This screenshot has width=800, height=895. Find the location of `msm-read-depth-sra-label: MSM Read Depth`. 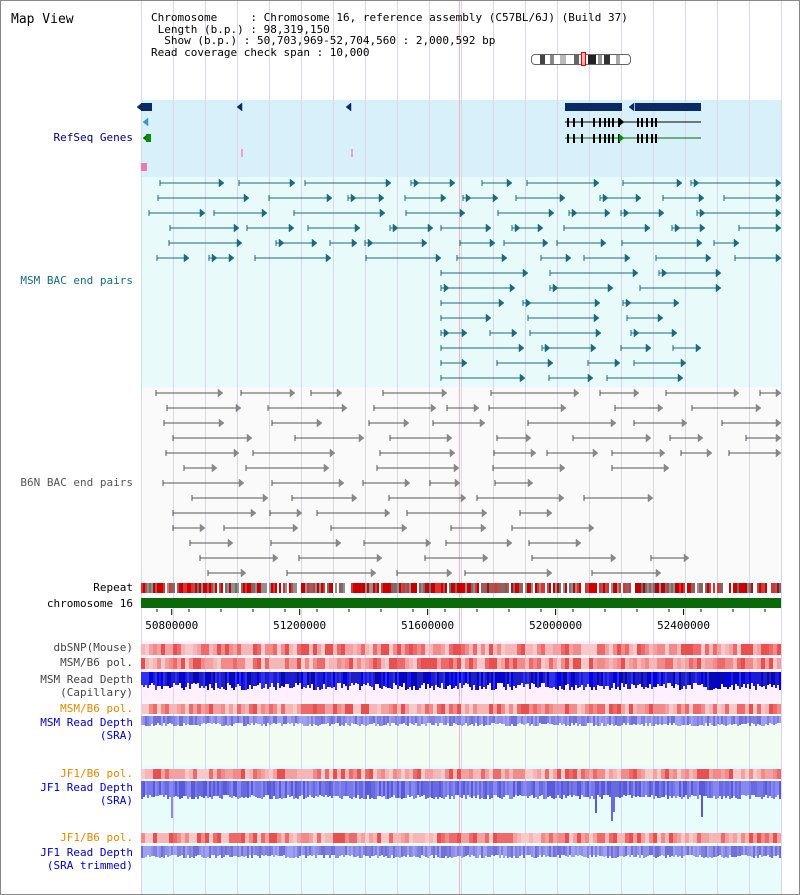

msm-read-depth-sra-label: MSM Read Depth is located at coordinates (86, 722).